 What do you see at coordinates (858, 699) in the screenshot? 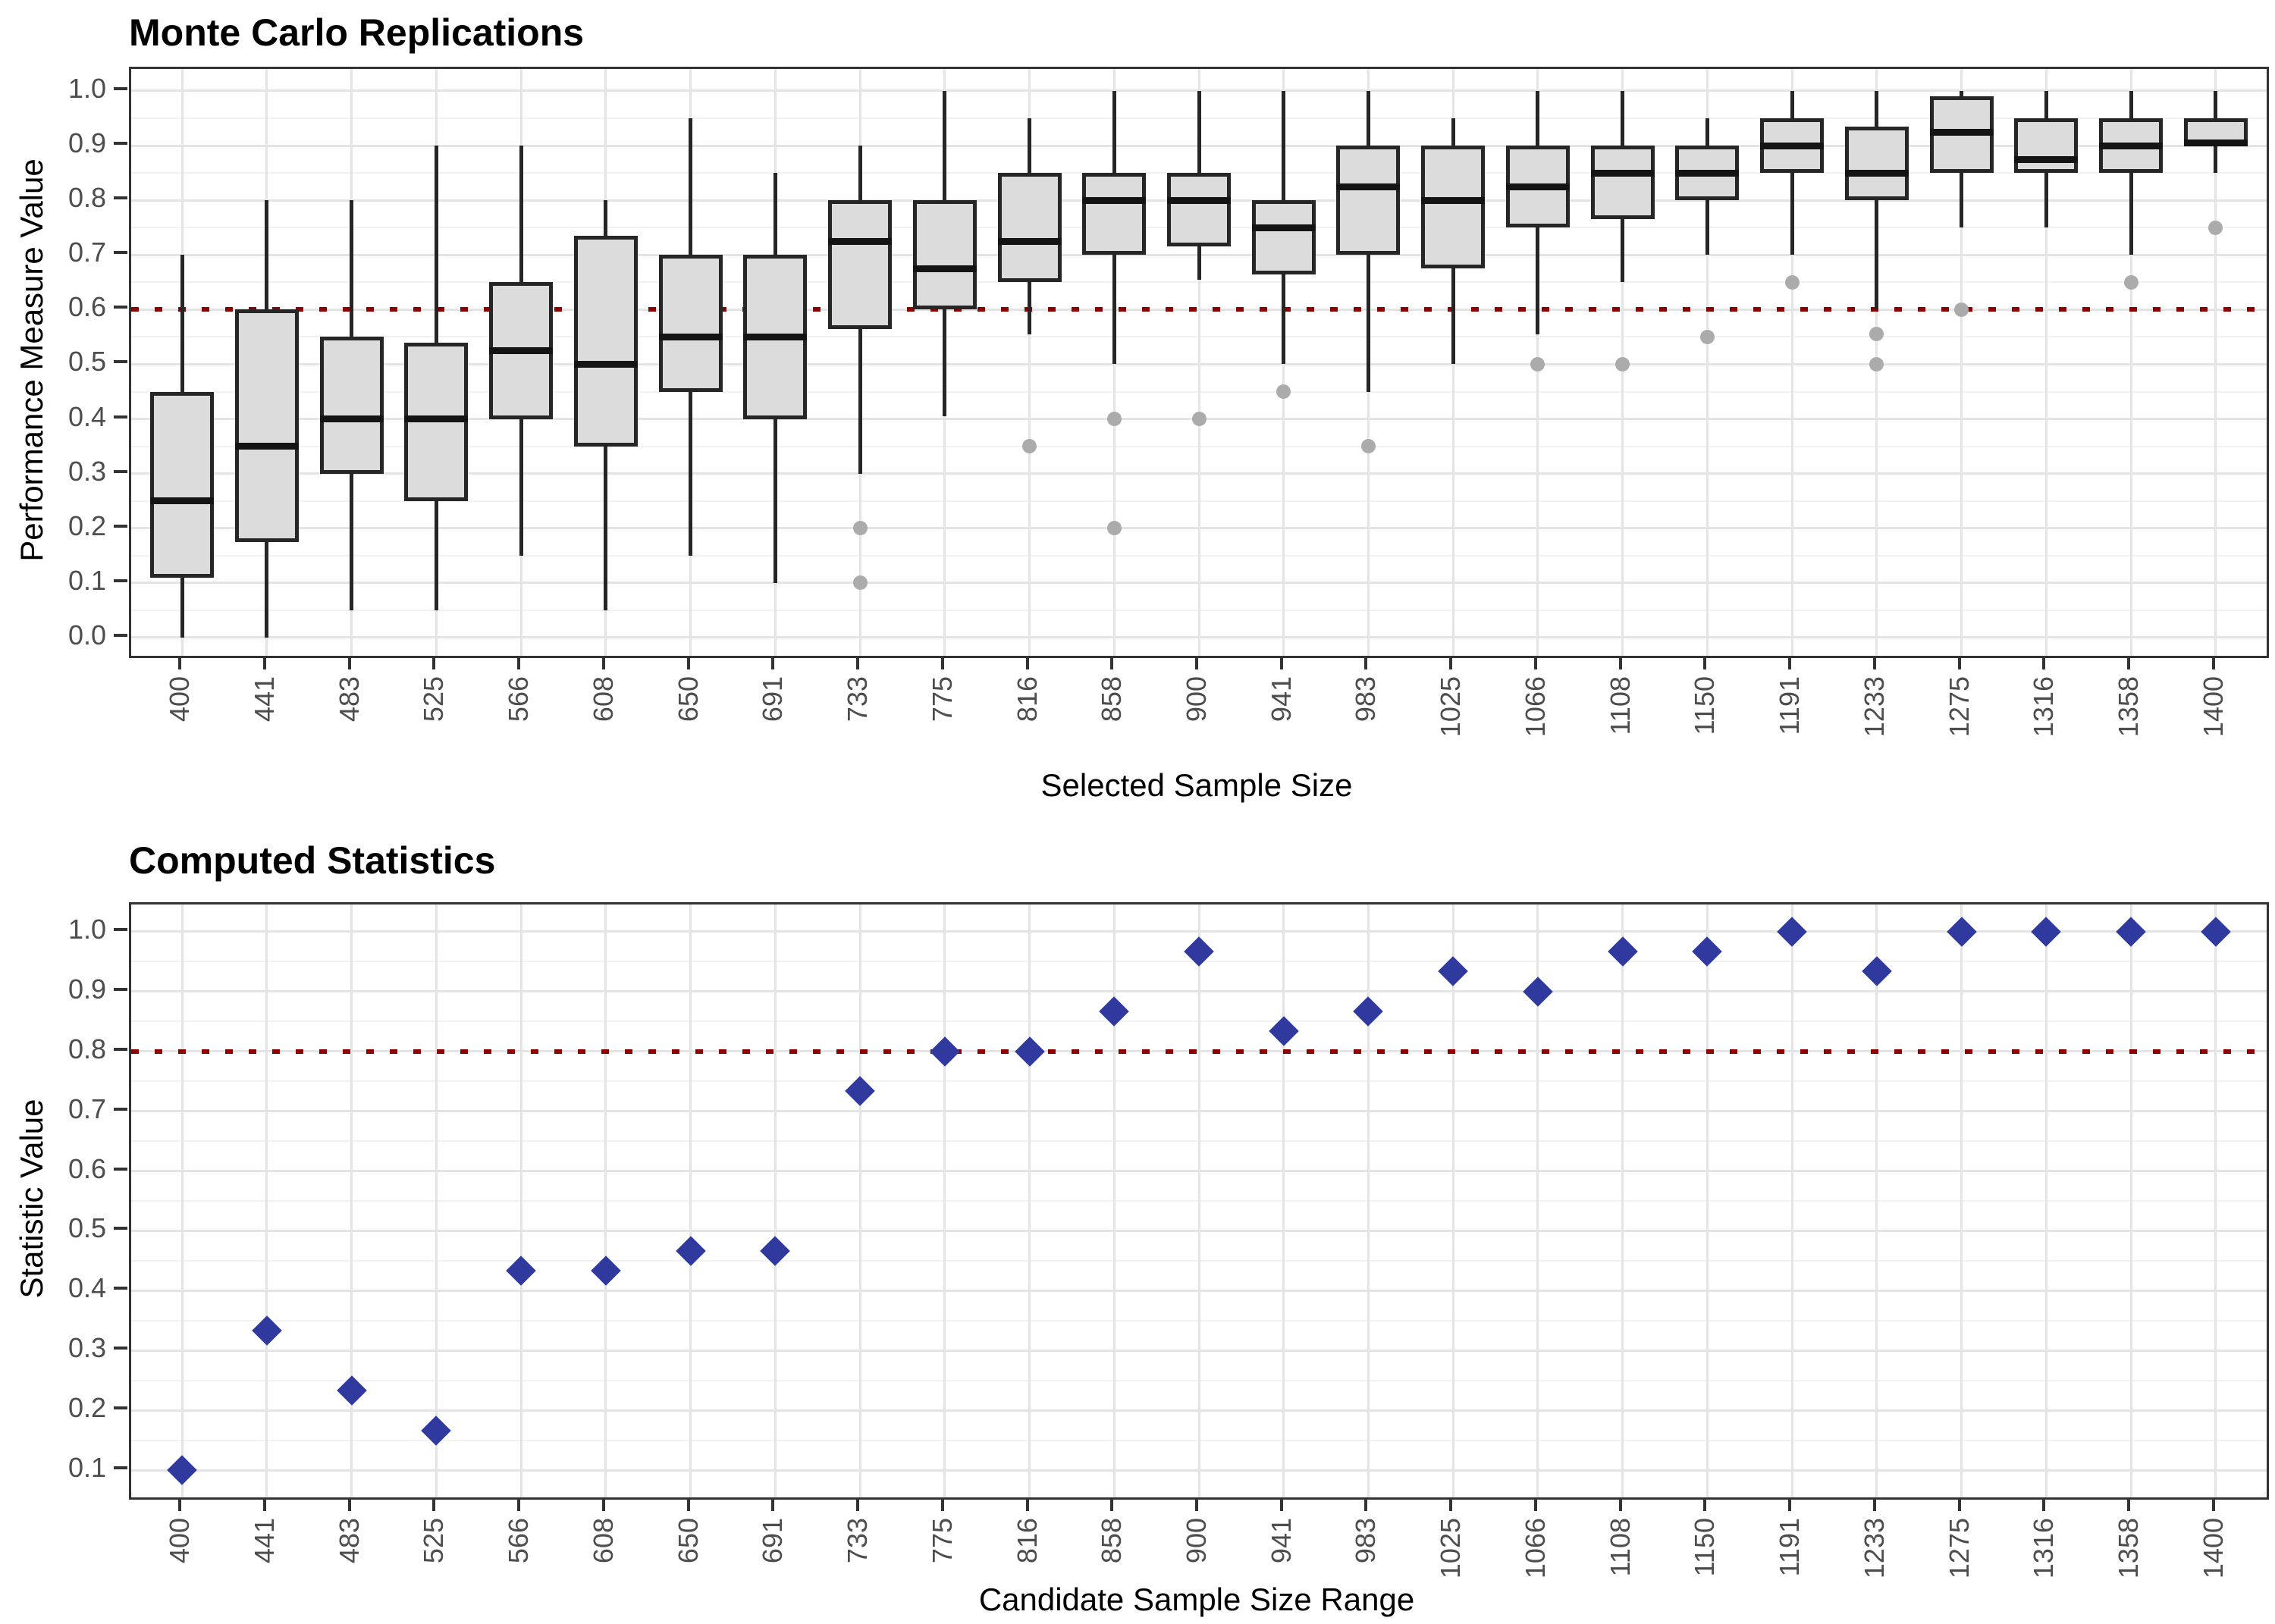
I see `x-tick-label: 733` at bounding box center [858, 699].